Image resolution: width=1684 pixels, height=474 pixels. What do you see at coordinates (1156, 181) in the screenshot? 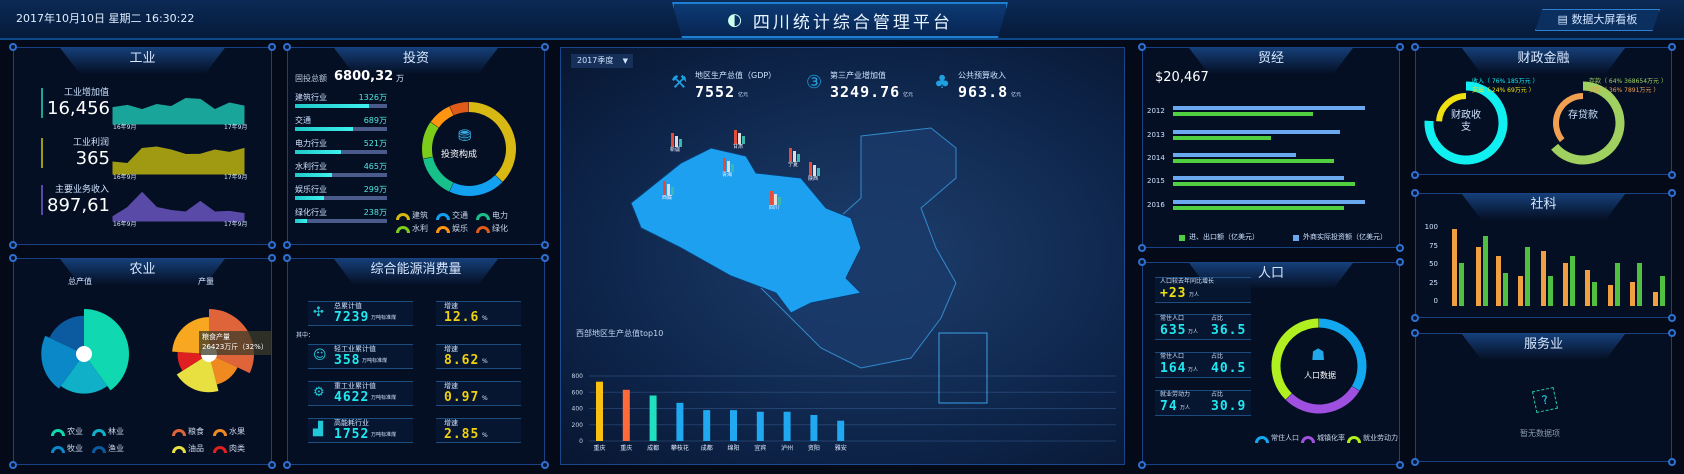
I see `year-label: 2015` at bounding box center [1156, 181].